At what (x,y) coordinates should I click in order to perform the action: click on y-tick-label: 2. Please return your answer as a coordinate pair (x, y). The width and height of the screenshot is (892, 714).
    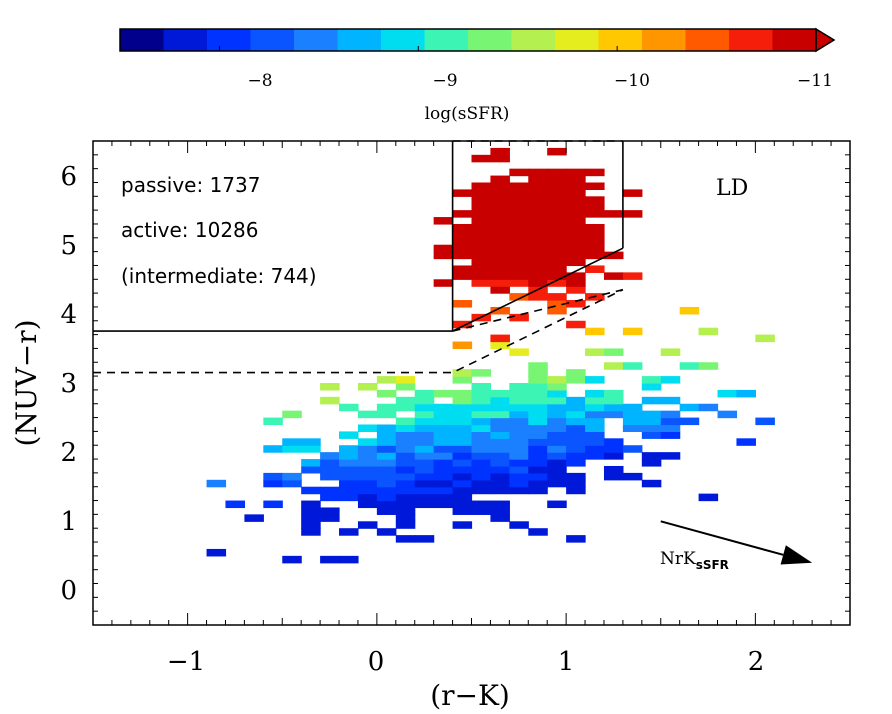
    Looking at the image, I should click on (68, 453).